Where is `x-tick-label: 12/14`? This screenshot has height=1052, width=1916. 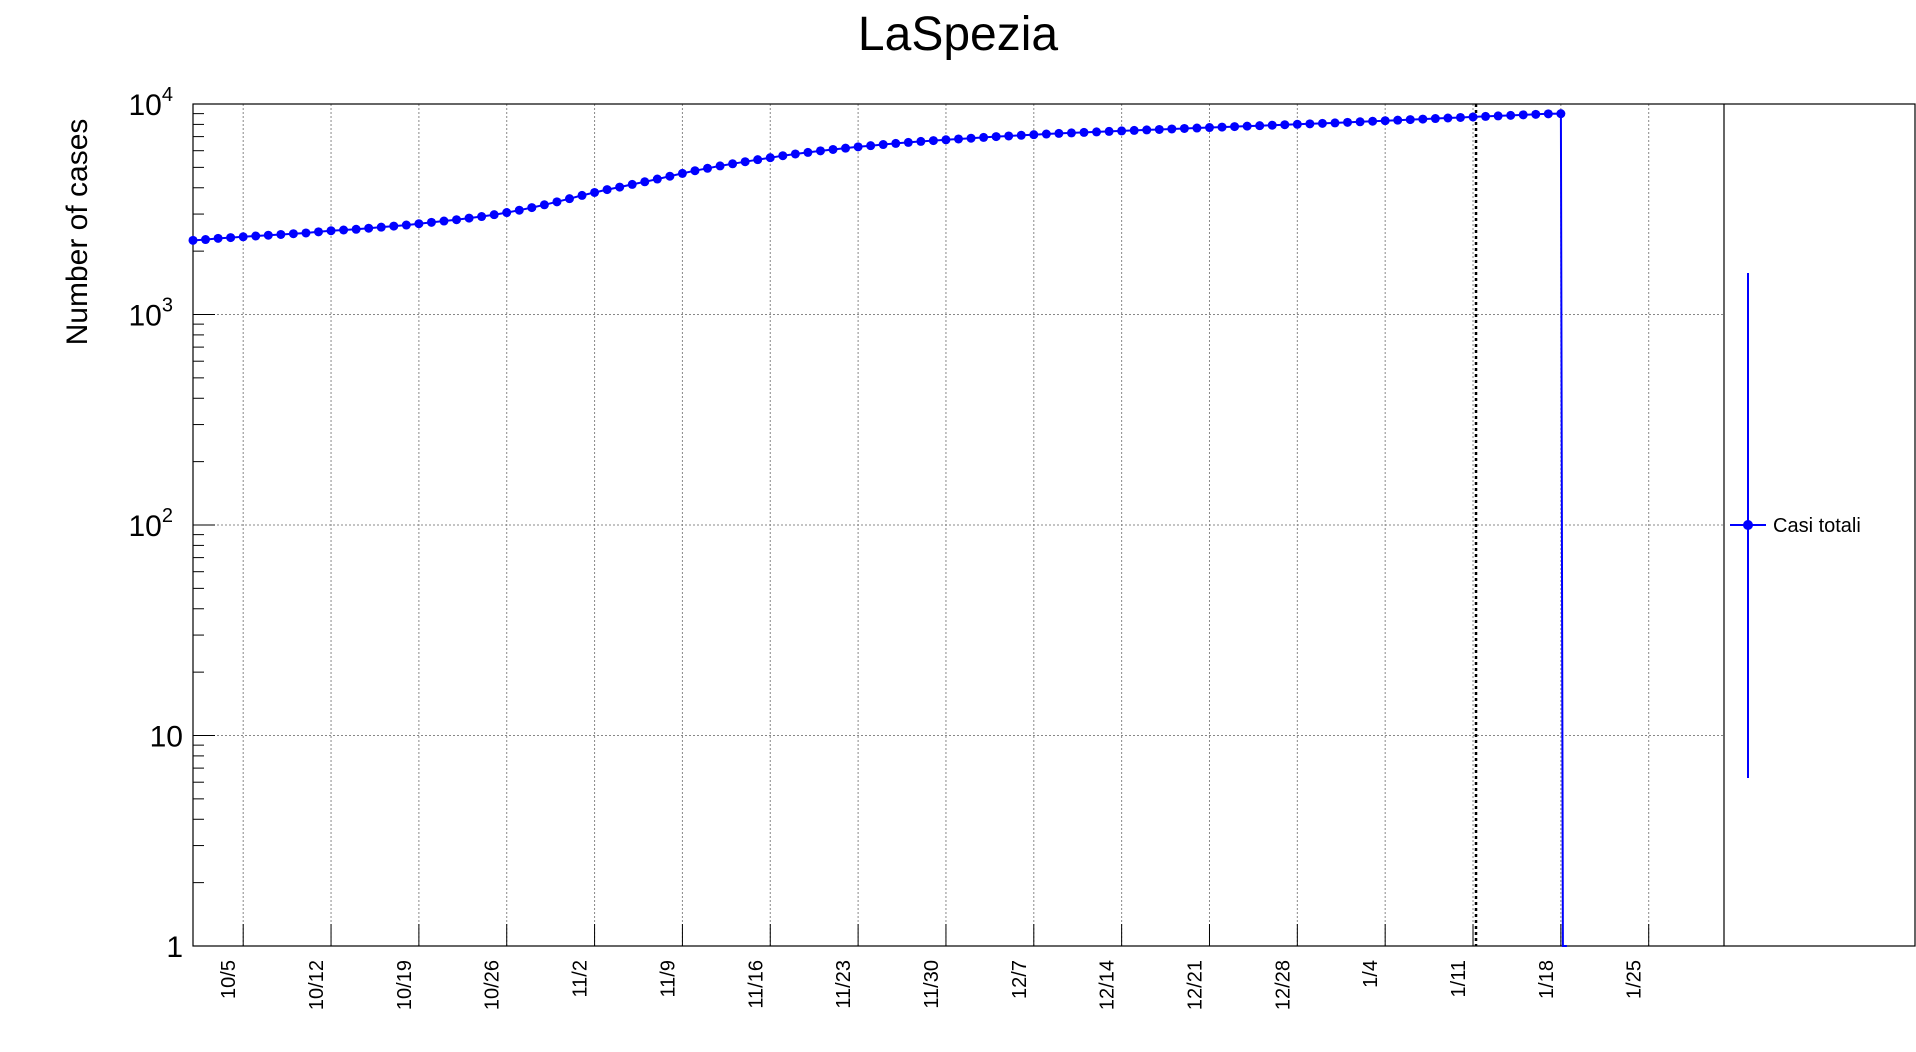
x-tick-label: 12/14 is located at coordinates (1108, 985).